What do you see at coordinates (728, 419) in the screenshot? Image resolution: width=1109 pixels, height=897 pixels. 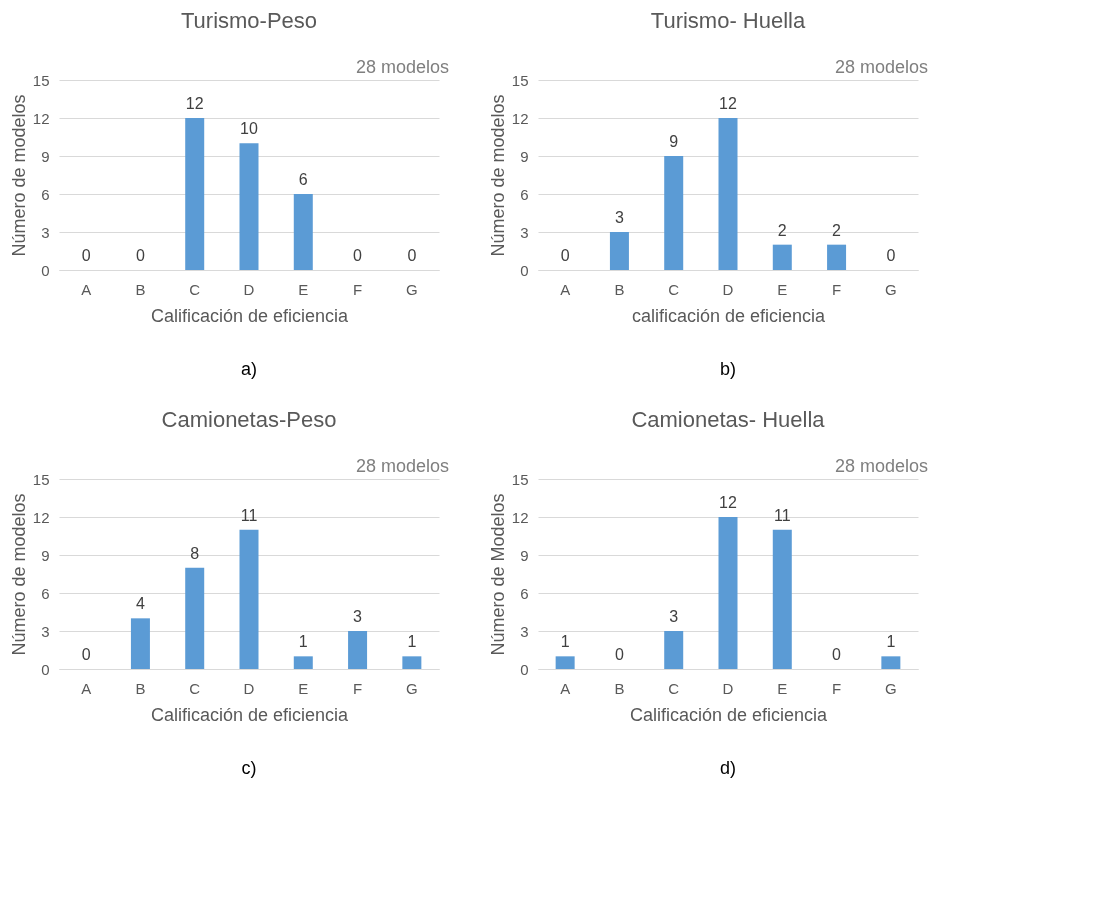 I see `chart-title: Camionetas- Huella` at bounding box center [728, 419].